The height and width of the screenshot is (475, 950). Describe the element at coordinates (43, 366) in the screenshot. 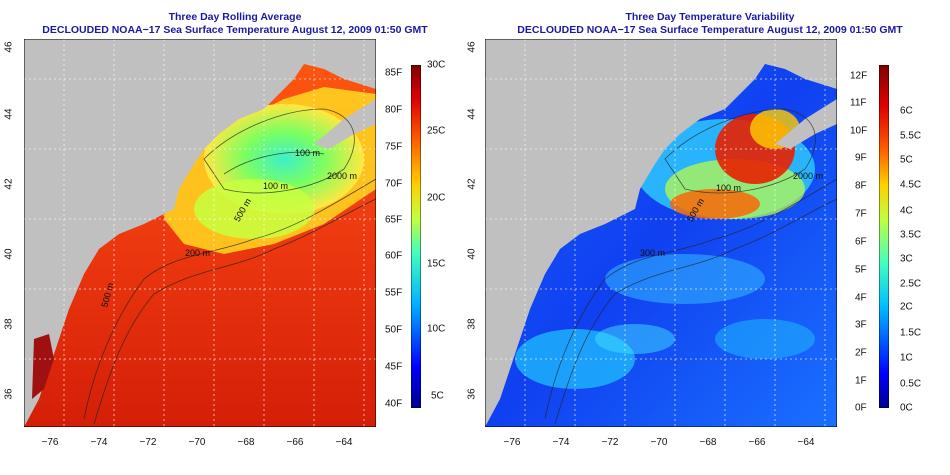

I see `chesapeake` at that location.